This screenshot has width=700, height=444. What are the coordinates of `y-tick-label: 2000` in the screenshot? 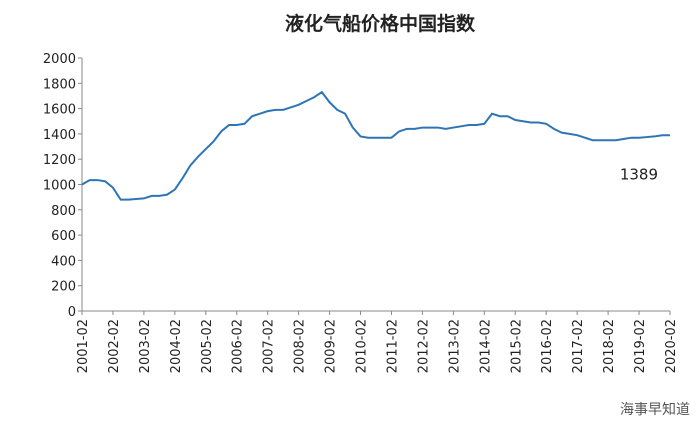 It's located at (59, 59).